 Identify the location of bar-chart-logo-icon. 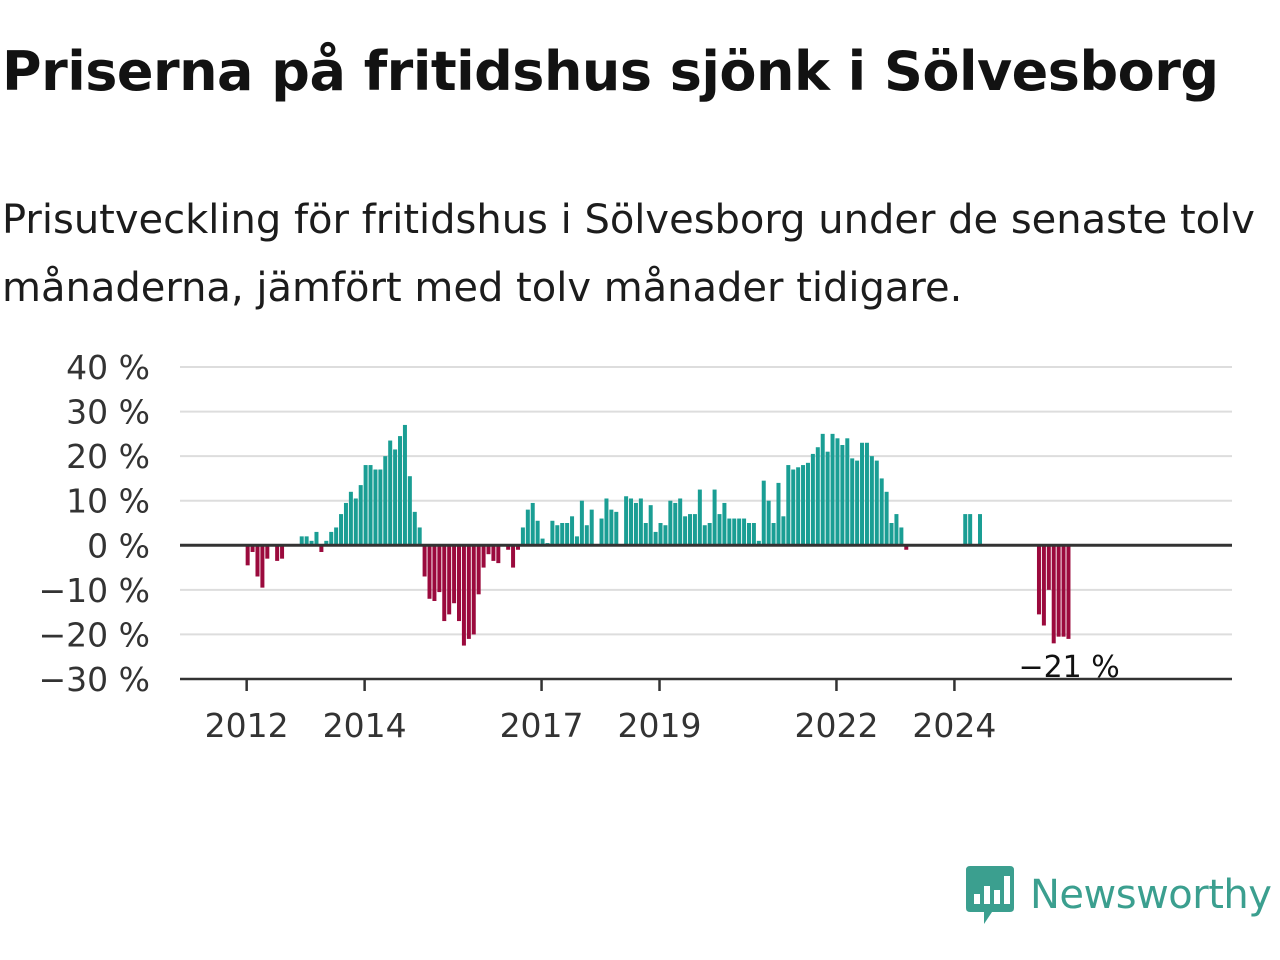
(990, 895).